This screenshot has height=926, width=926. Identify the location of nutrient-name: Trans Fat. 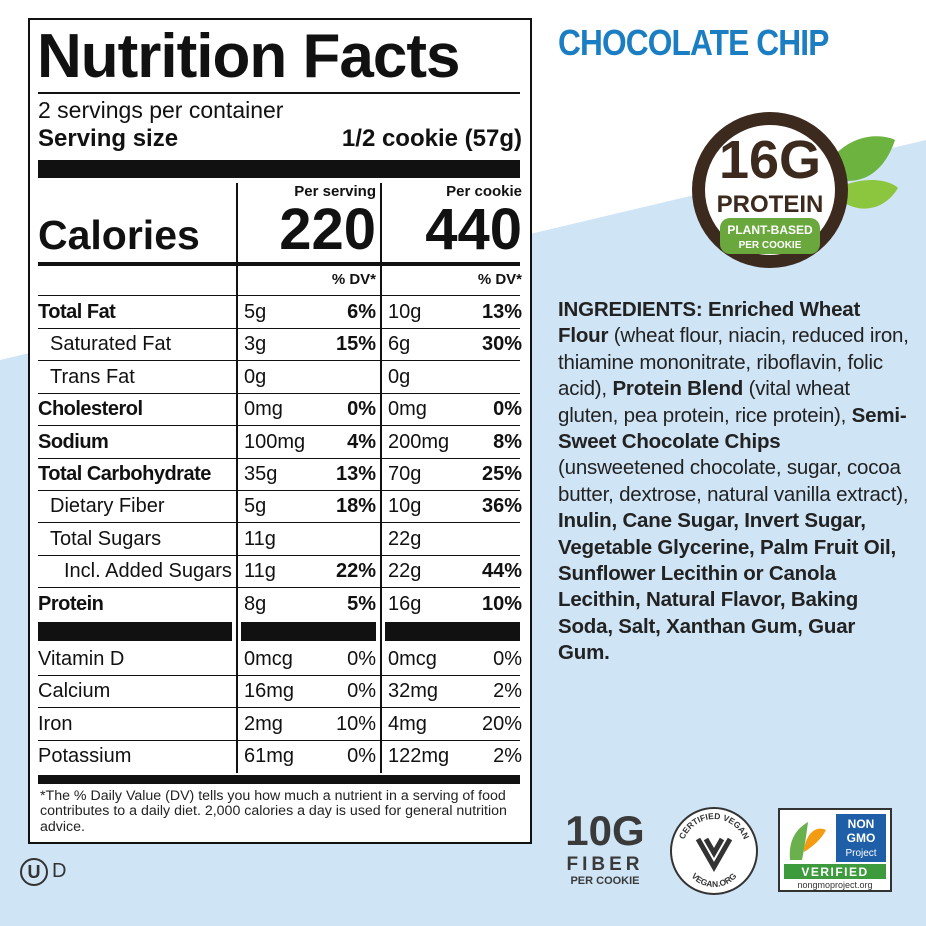
(92, 376).